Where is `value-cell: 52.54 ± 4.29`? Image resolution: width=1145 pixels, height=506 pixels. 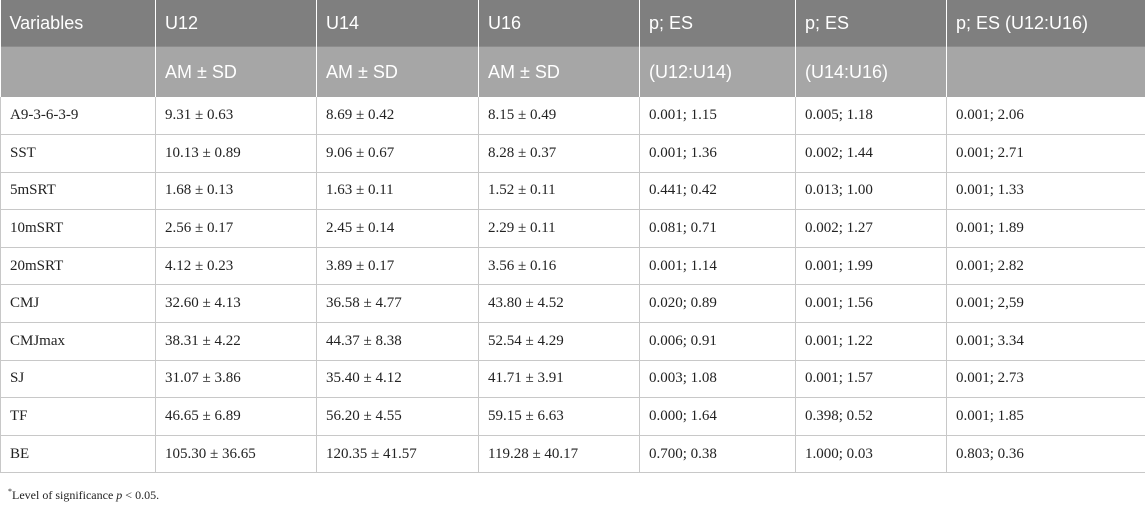
value-cell: 52.54 ± 4.29 is located at coordinates (559, 341).